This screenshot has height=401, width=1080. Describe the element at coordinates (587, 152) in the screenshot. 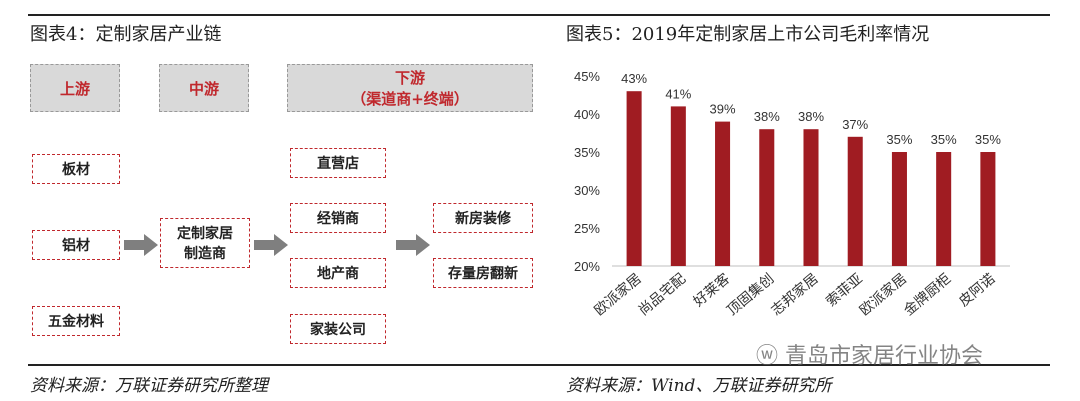

I see `y-tick-label: 35%` at that location.